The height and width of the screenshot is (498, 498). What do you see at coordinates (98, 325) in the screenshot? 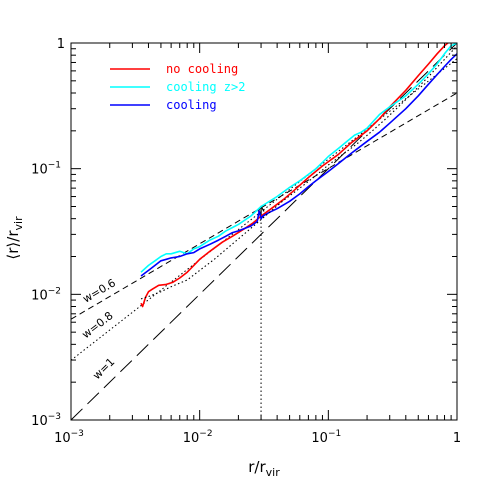
I see `reference-label-2: w=0.8` at bounding box center [98, 325].